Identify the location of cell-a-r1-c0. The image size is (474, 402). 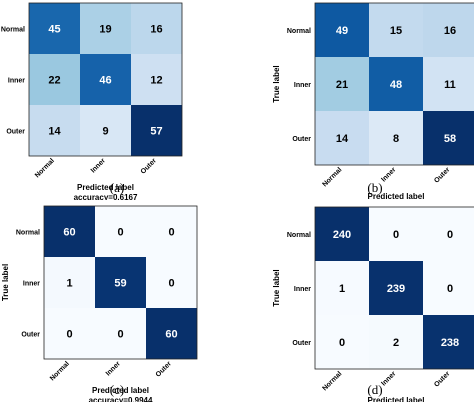
(54, 79).